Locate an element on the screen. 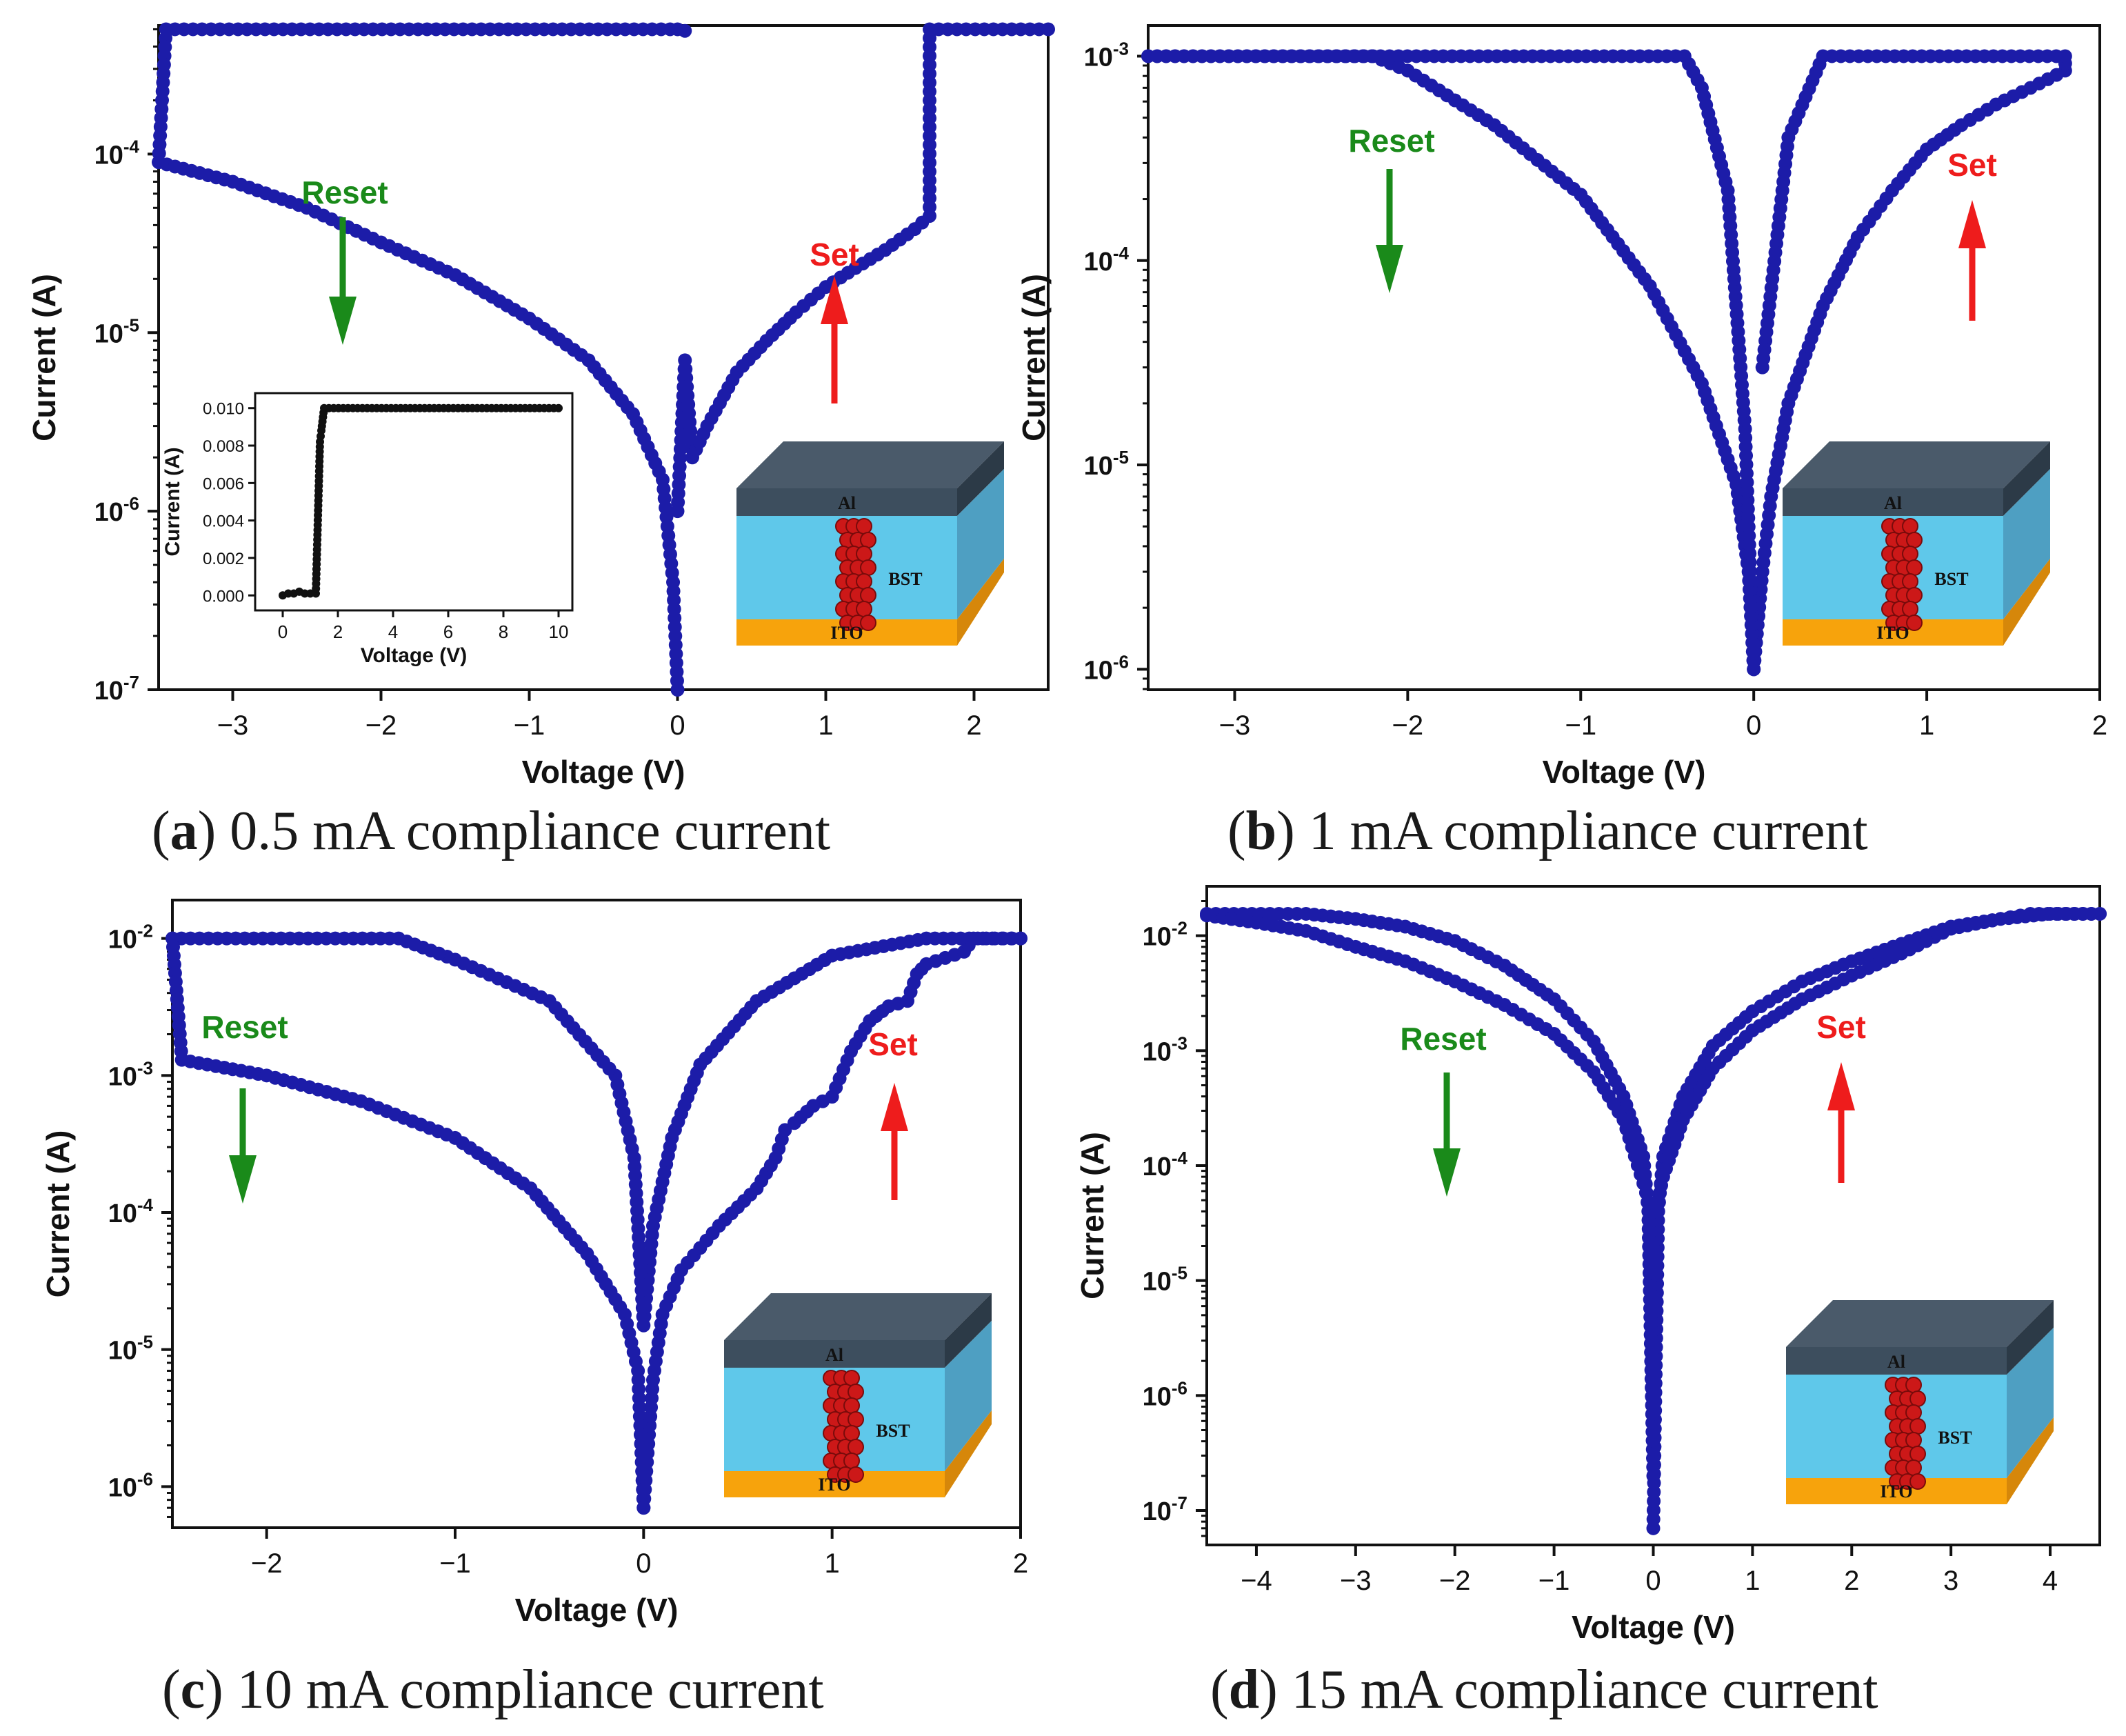 The height and width of the screenshot is (1736, 2126). x-tick-label-d: −1 is located at coordinates (1554, 1581).